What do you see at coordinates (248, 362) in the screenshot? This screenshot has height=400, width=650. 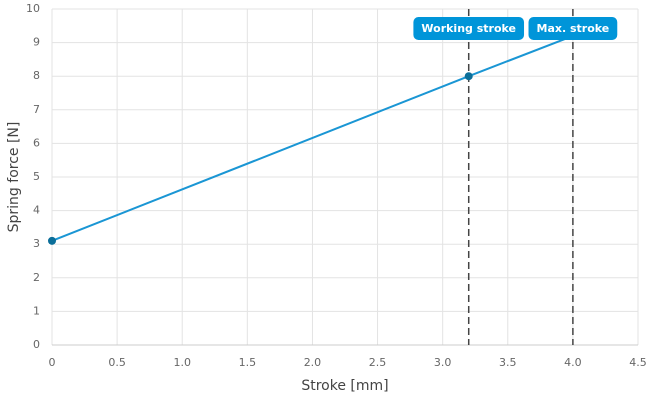 I see `x-tick-label: 1.5` at bounding box center [248, 362].